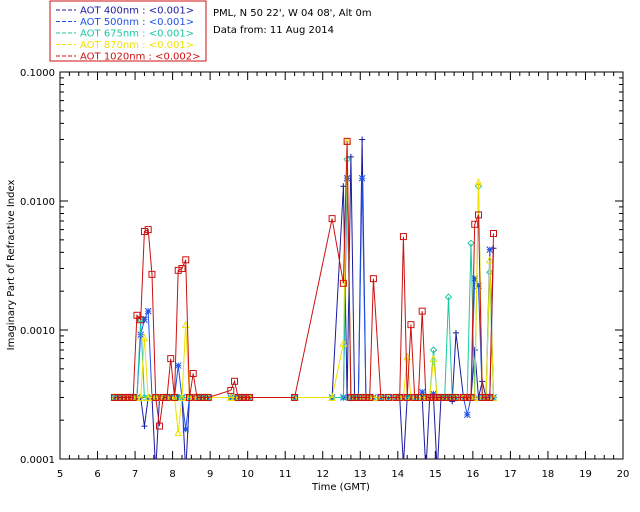  What do you see at coordinates (137, 45) in the screenshot?
I see `legend-item: AOT 870nm : <0.001>` at bounding box center [137, 45].